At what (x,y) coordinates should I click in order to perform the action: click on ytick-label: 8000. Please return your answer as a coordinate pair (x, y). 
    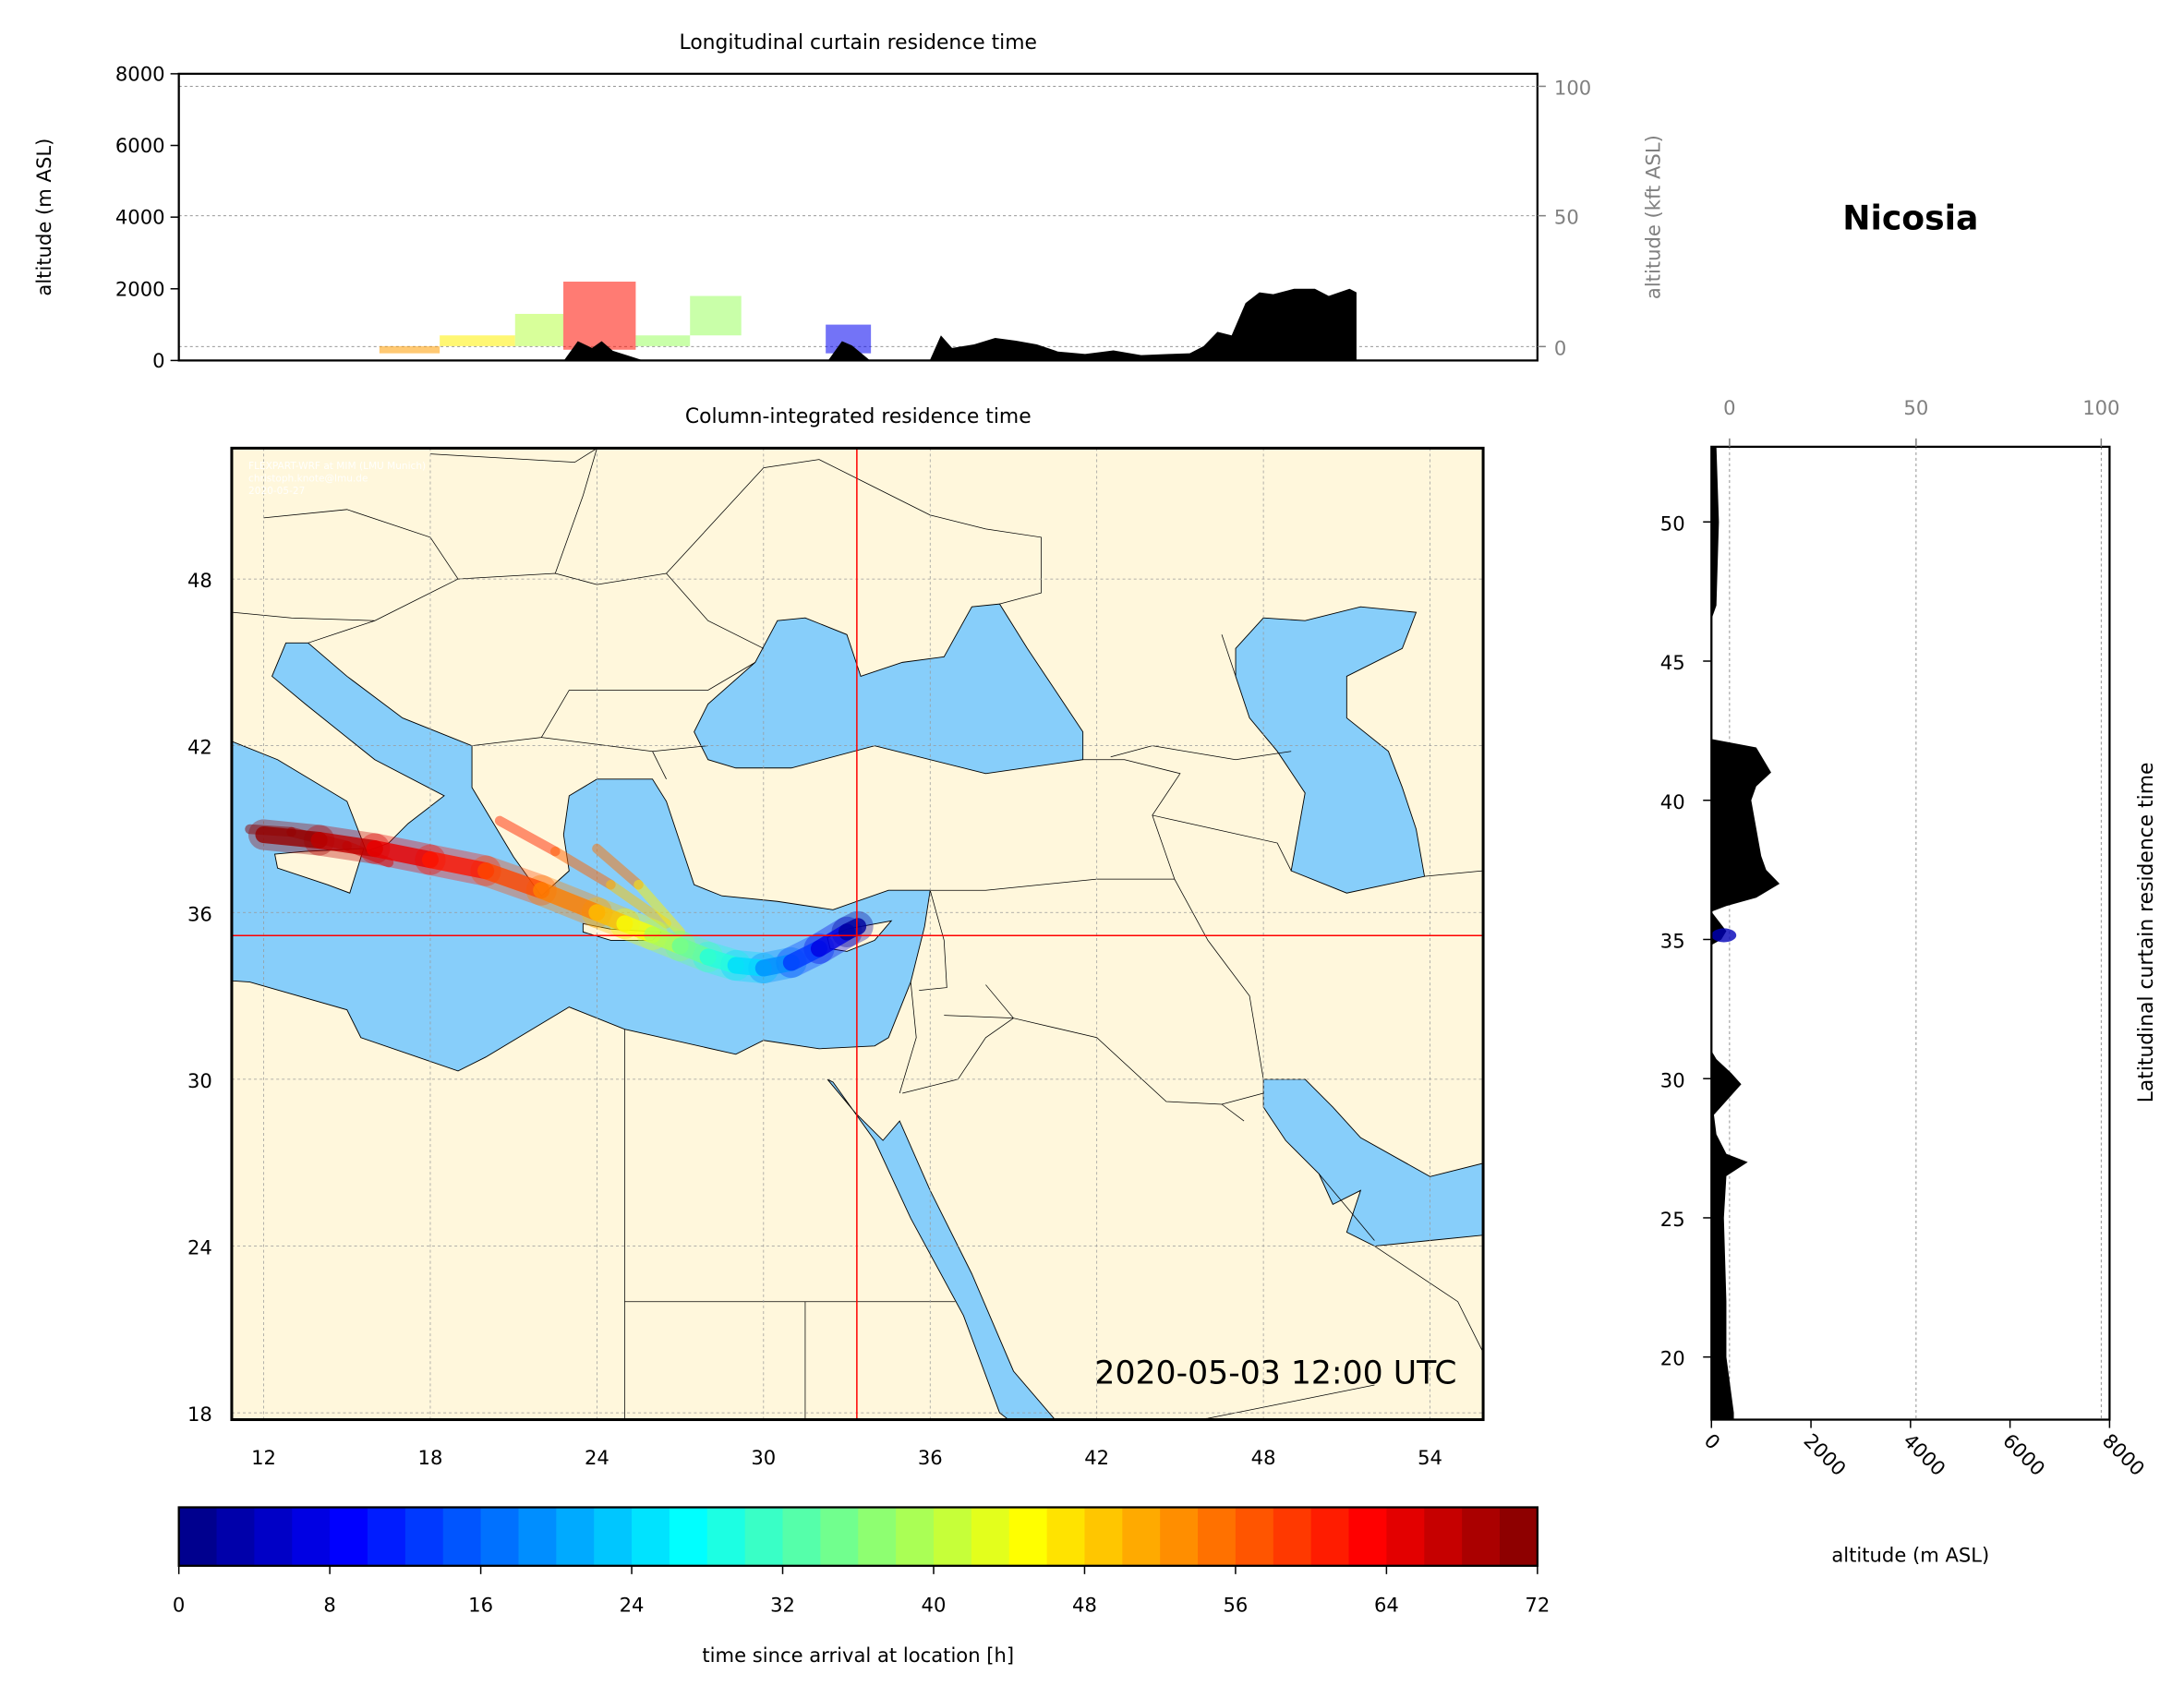
    Looking at the image, I should click on (140, 73).